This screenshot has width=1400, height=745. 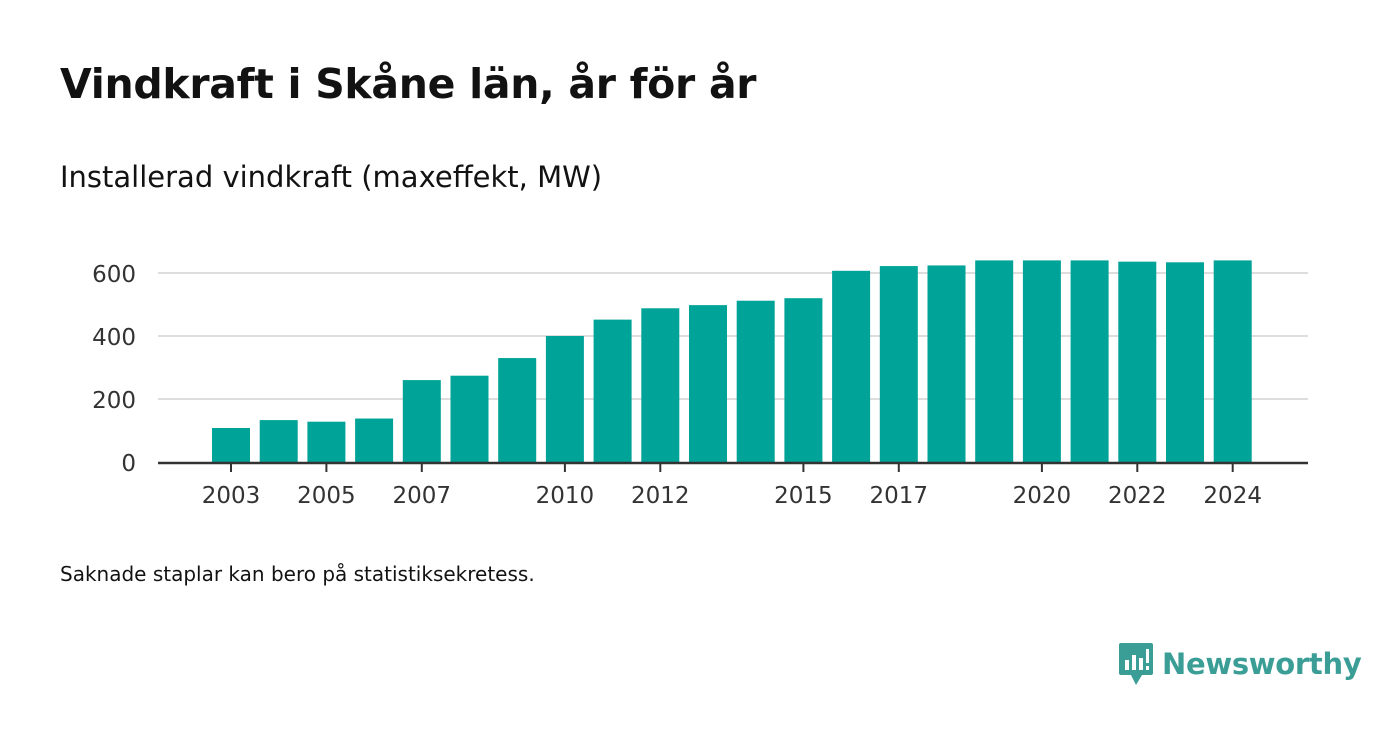 What do you see at coordinates (1137, 361) in the screenshot?
I see `bar-2022` at bounding box center [1137, 361].